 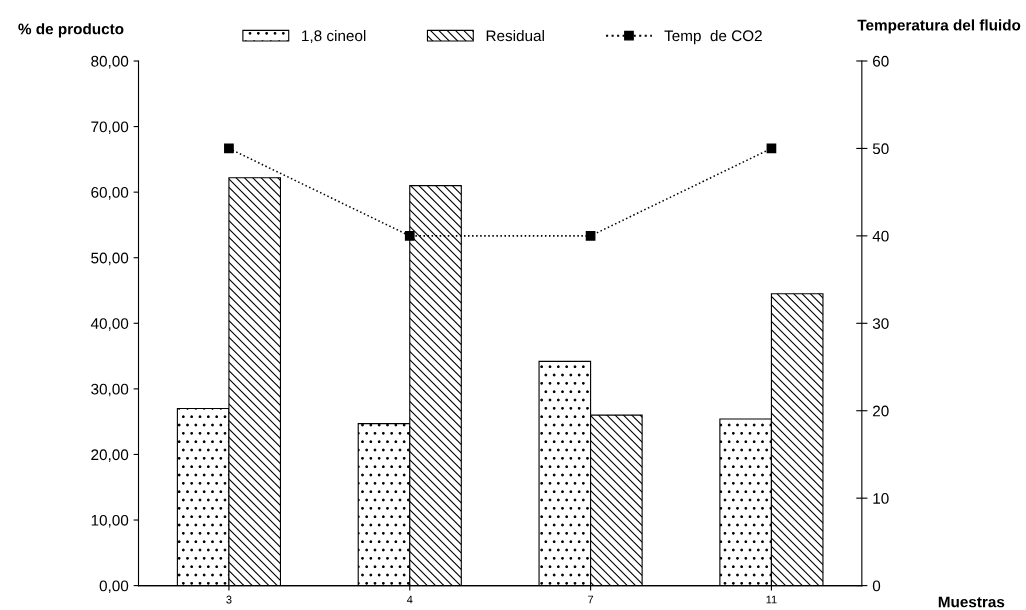 What do you see at coordinates (110, 259) in the screenshot?
I see `y-tick-label: 50,00` at bounding box center [110, 259].